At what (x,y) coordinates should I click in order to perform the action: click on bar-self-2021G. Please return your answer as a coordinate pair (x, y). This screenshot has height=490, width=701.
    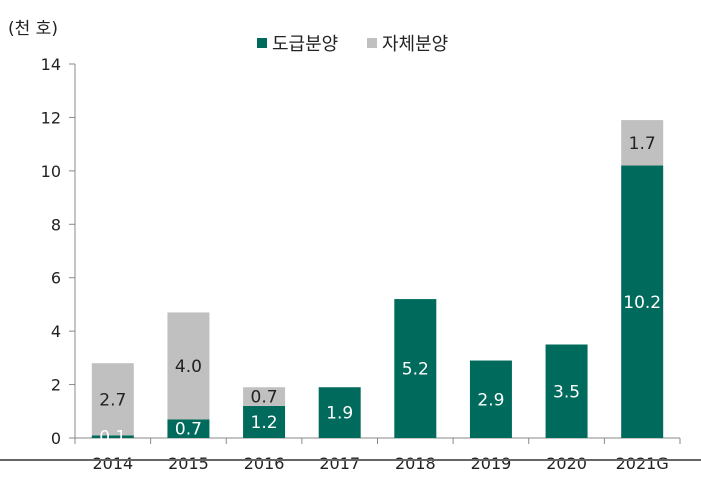
    Looking at the image, I should click on (642, 143).